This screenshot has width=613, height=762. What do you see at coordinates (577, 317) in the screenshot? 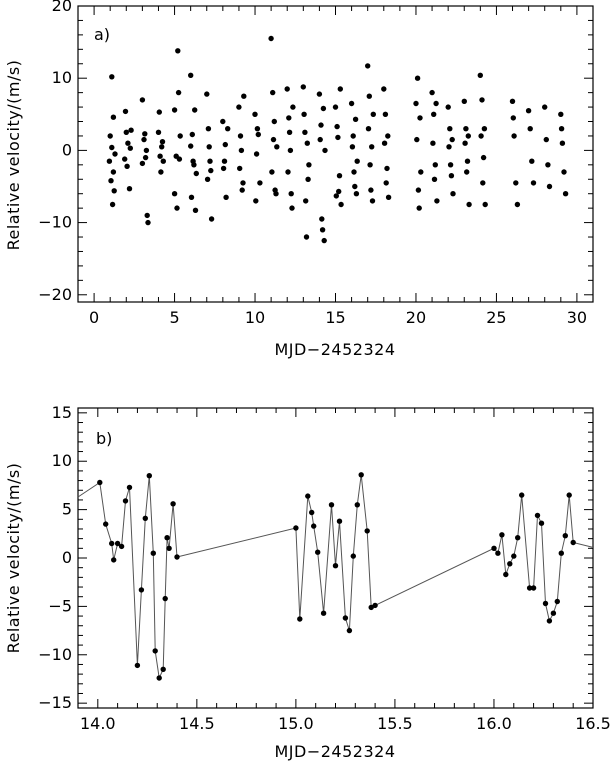
I see `x-tick-label: 30` at bounding box center [577, 317].